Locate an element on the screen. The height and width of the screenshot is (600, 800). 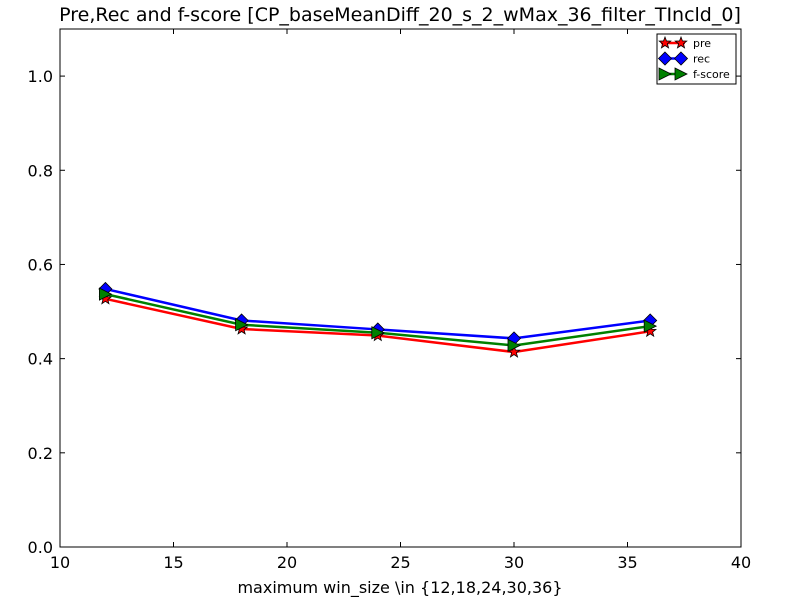
legend-label-f-score: f-score is located at coordinates (711, 74).